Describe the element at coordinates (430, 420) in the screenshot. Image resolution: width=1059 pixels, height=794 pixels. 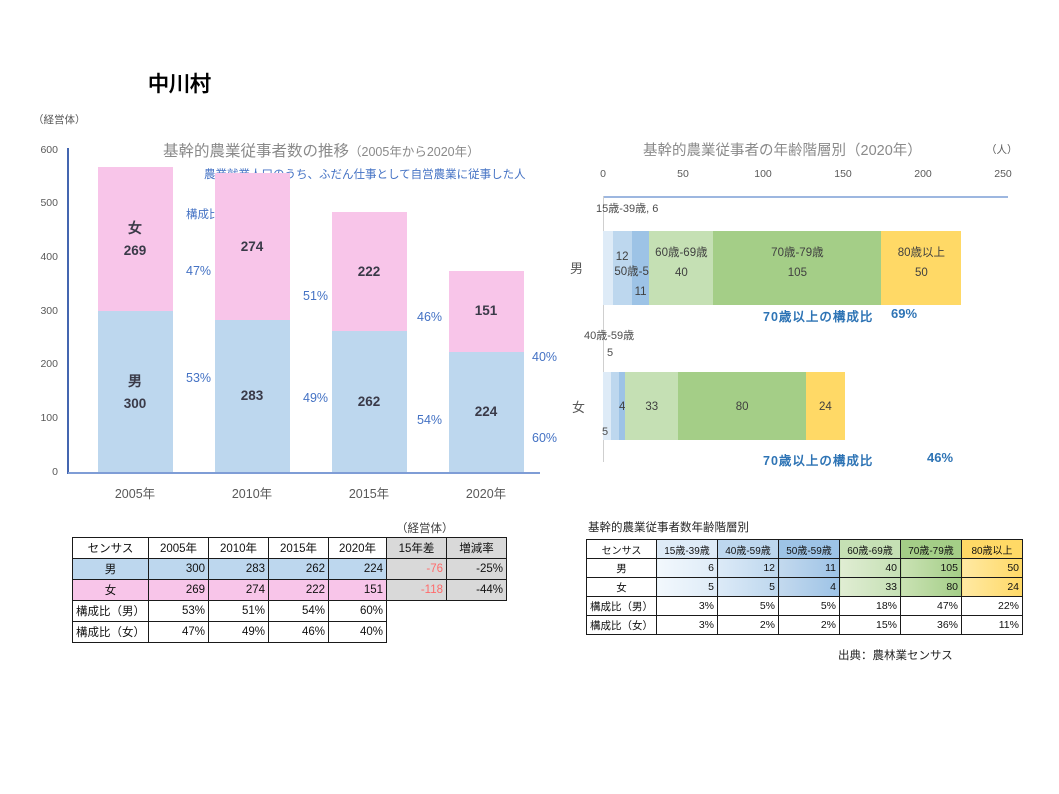
I see `share-label-男-2015年: 54%` at that location.